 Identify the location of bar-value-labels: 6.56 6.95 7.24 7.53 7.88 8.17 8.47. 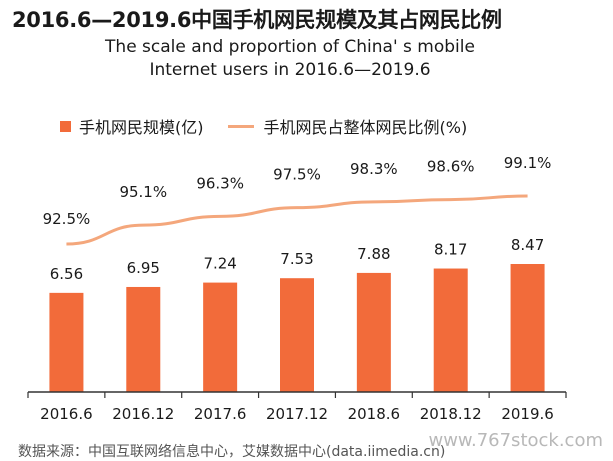
(297, 259).